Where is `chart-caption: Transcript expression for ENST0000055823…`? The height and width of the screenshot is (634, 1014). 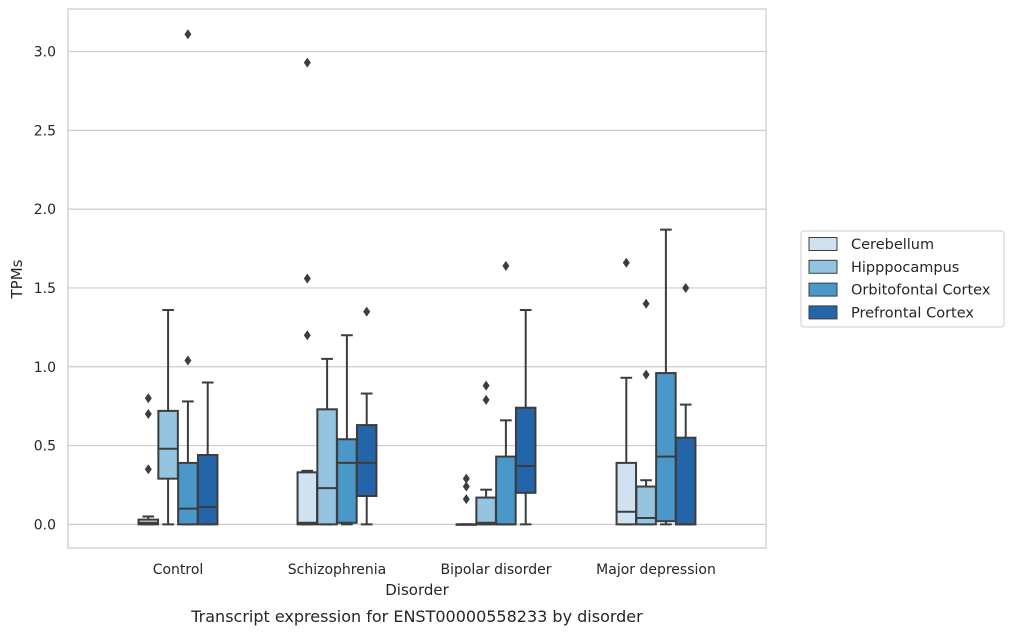 chart-caption: Transcript expression for ENST0000055823… is located at coordinates (416, 616).